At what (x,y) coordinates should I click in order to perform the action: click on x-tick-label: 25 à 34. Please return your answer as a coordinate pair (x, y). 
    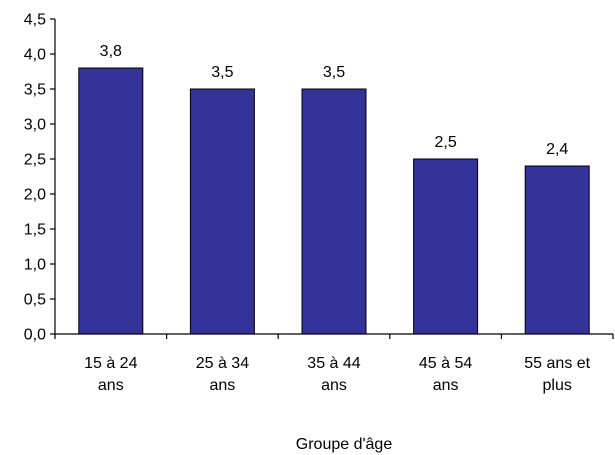
    Looking at the image, I should click on (222, 363).